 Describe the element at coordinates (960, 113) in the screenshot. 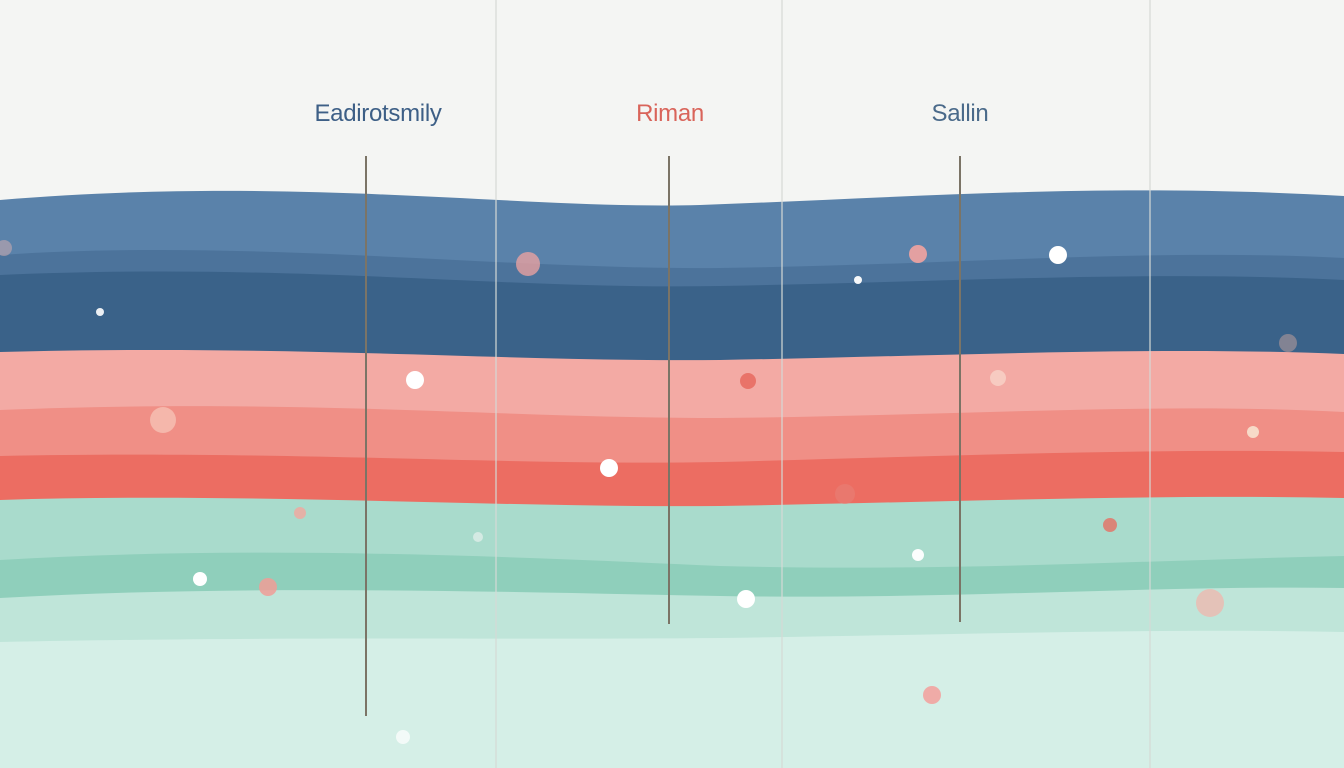

I see `label-right: Sallin` at that location.